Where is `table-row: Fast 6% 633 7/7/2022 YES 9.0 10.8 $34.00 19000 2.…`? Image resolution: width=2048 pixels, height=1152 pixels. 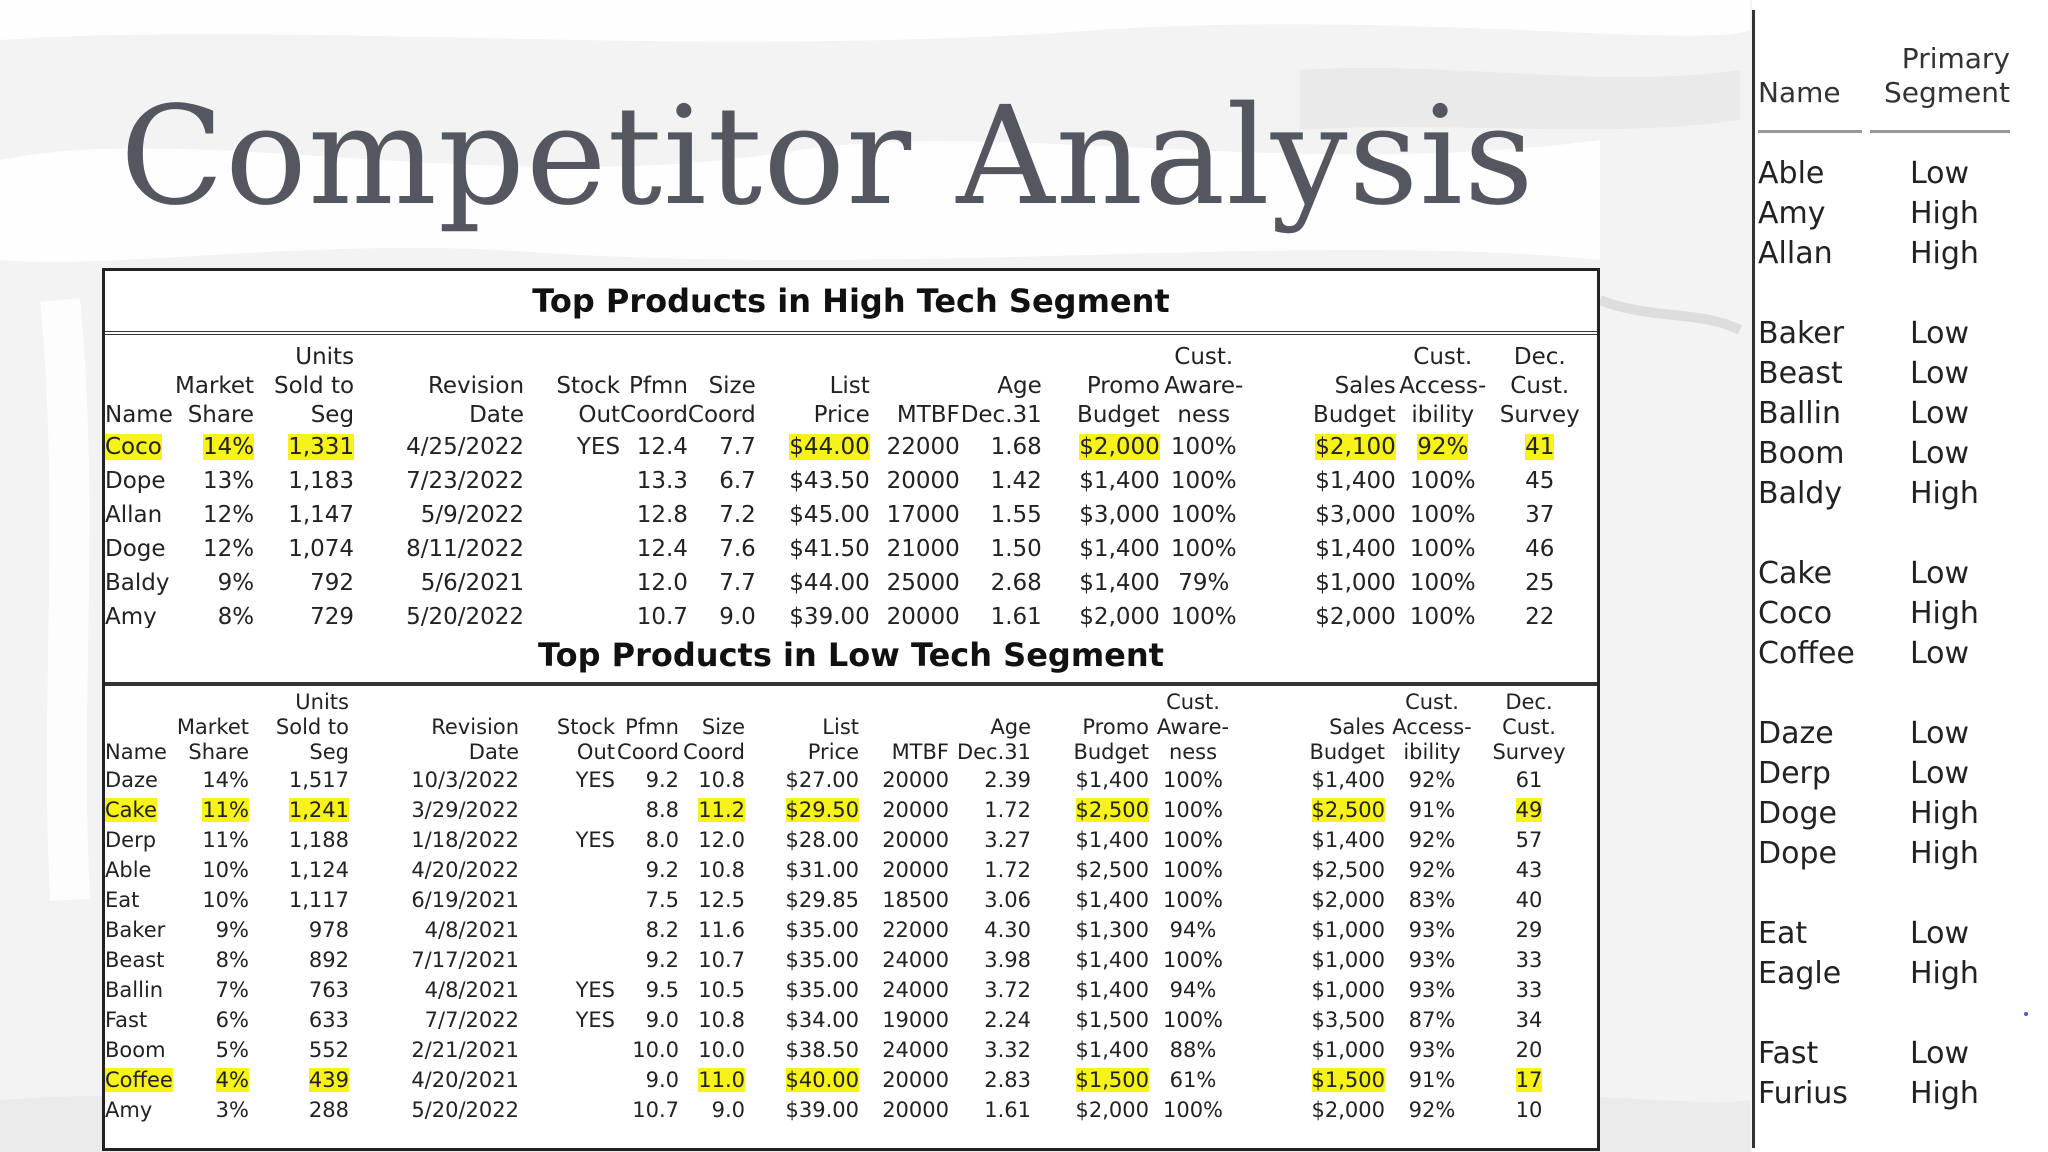 table-row: Fast 6% 633 7/7/2022 YES 9.0 10.8 $34.00 19000 2.… is located at coordinates (842, 1020).